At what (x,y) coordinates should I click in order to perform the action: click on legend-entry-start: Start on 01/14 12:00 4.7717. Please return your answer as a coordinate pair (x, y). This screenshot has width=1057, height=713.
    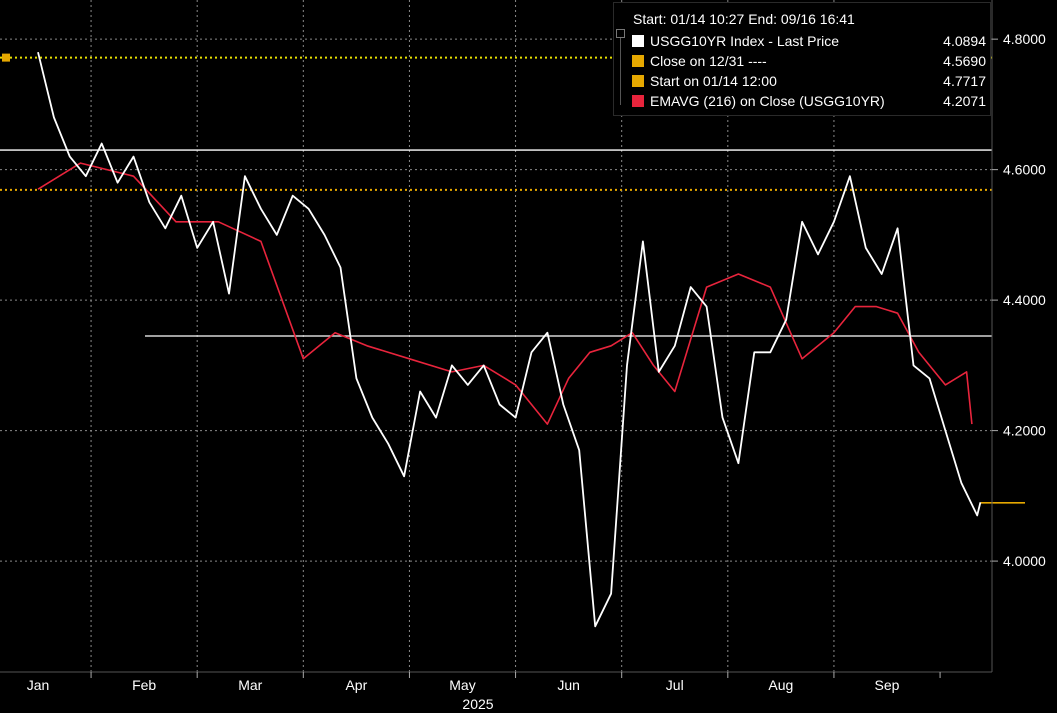
    Looking at the image, I should click on (809, 82).